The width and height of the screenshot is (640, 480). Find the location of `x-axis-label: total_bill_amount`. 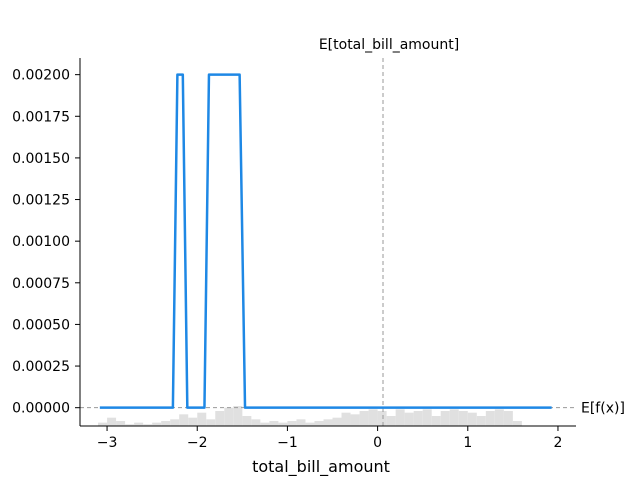

x-axis-label: total_bill_amount is located at coordinates (321, 467).